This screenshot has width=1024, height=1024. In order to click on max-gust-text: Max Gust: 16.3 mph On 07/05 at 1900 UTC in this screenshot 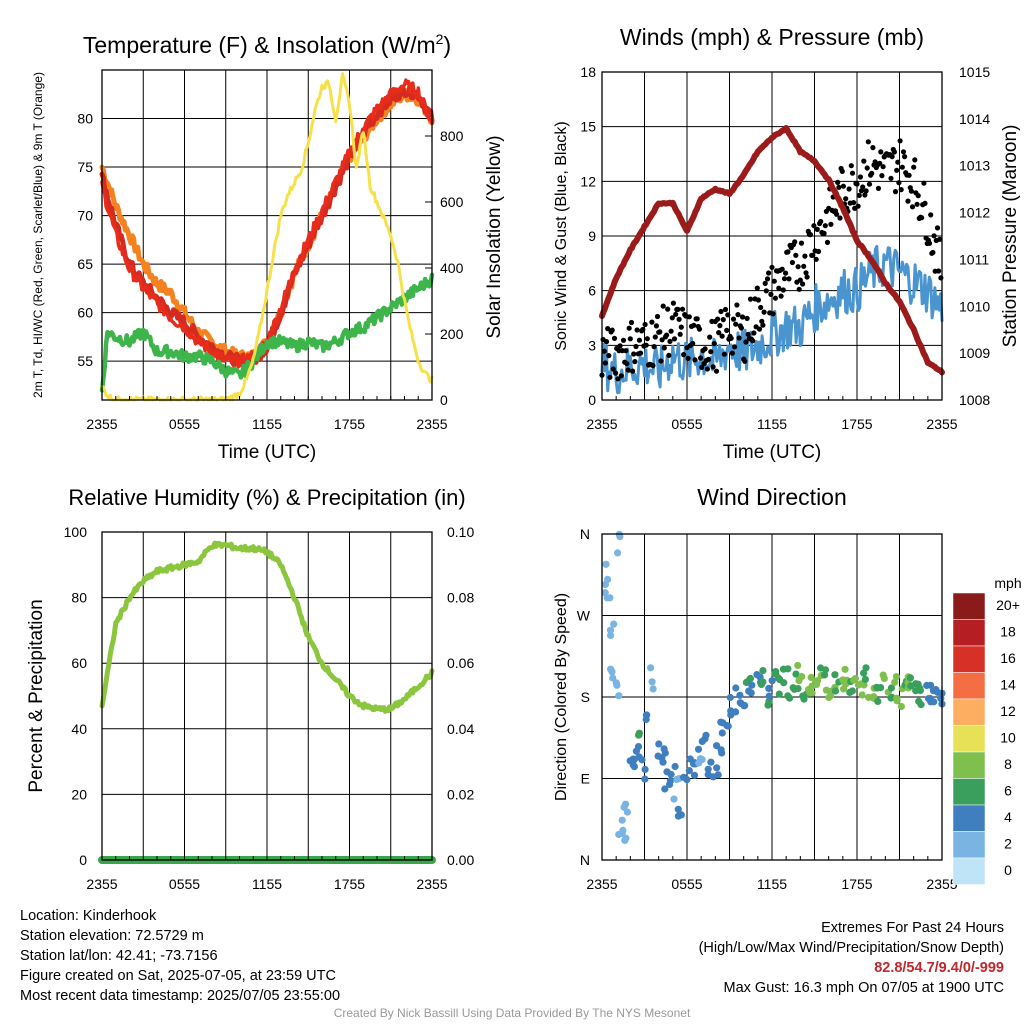, I will do `click(863, 988)`.